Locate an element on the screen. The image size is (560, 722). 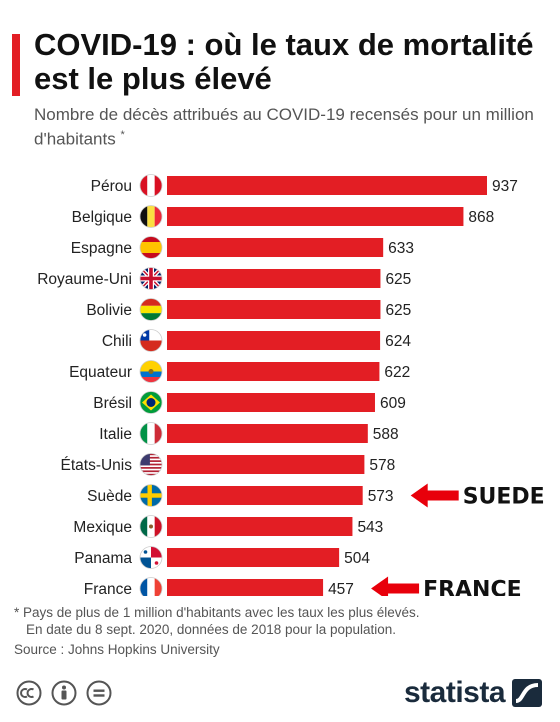
statista-logo: statista is located at coordinates (455, 692).